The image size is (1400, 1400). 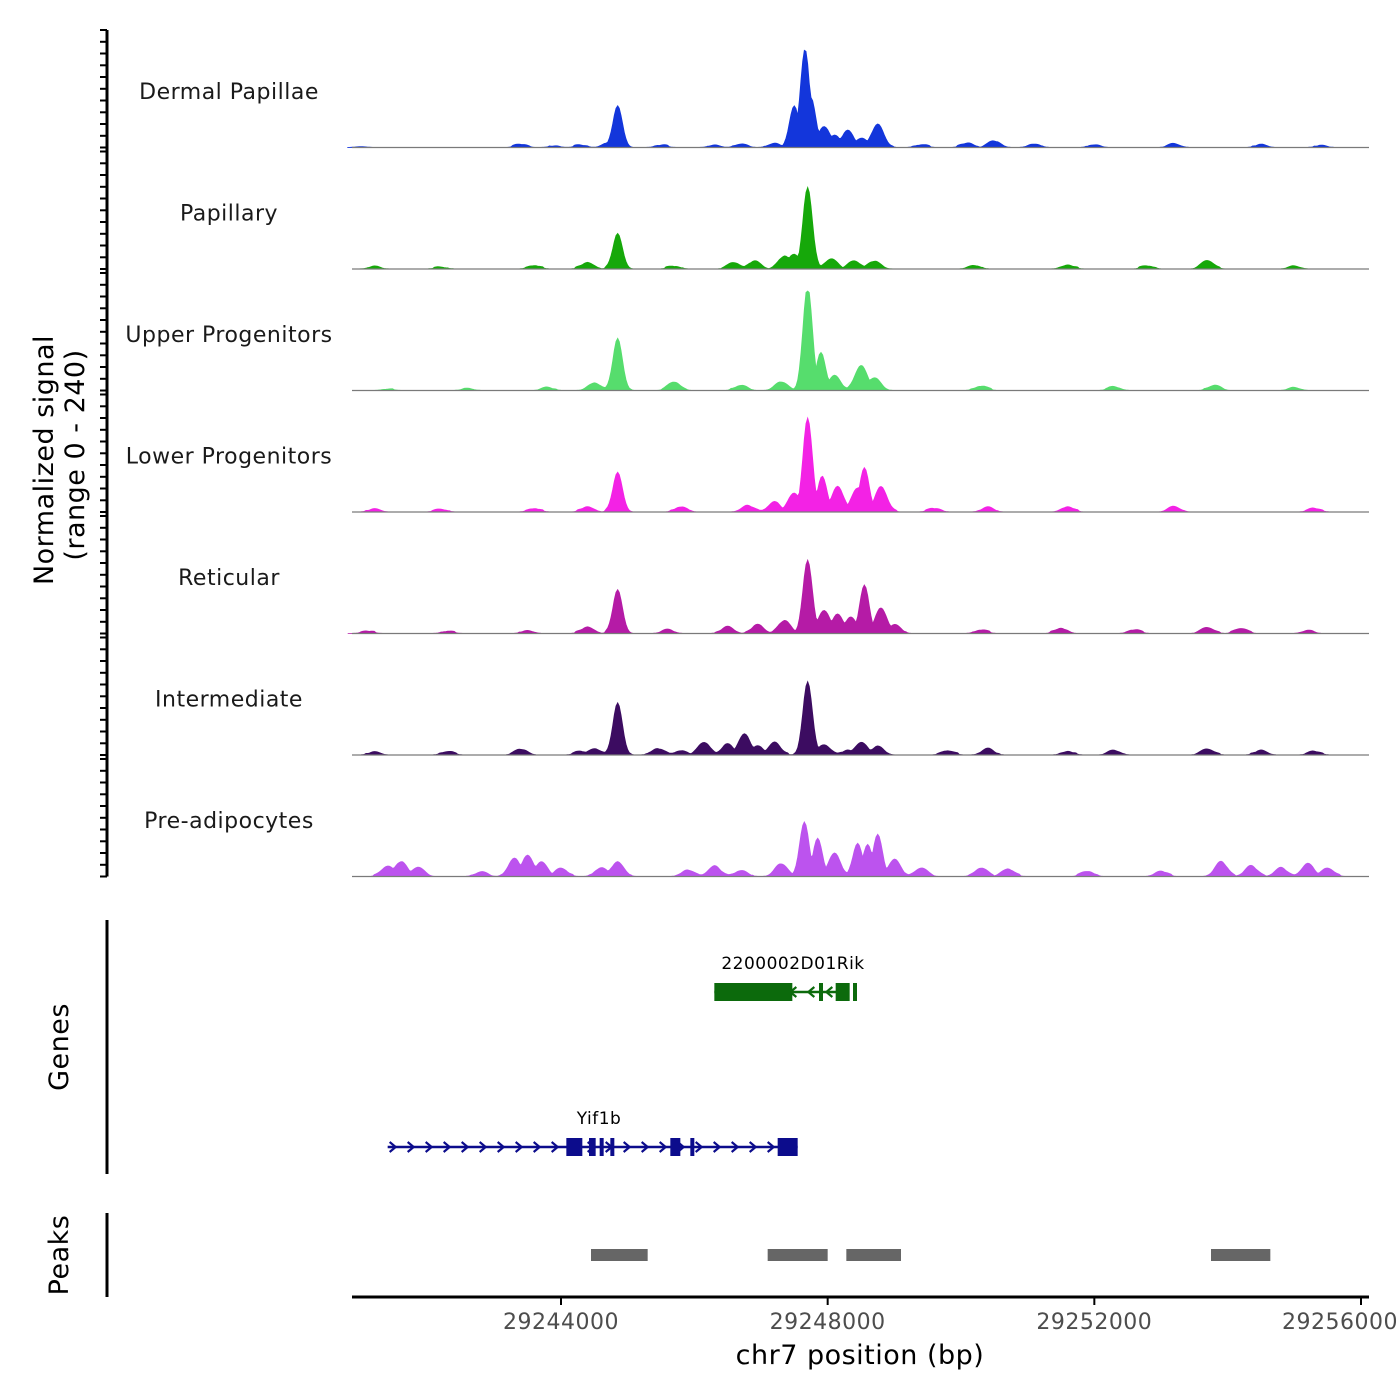 I want to click on coverage-track-7: Pre-adipocytes, so click(x=756, y=843).